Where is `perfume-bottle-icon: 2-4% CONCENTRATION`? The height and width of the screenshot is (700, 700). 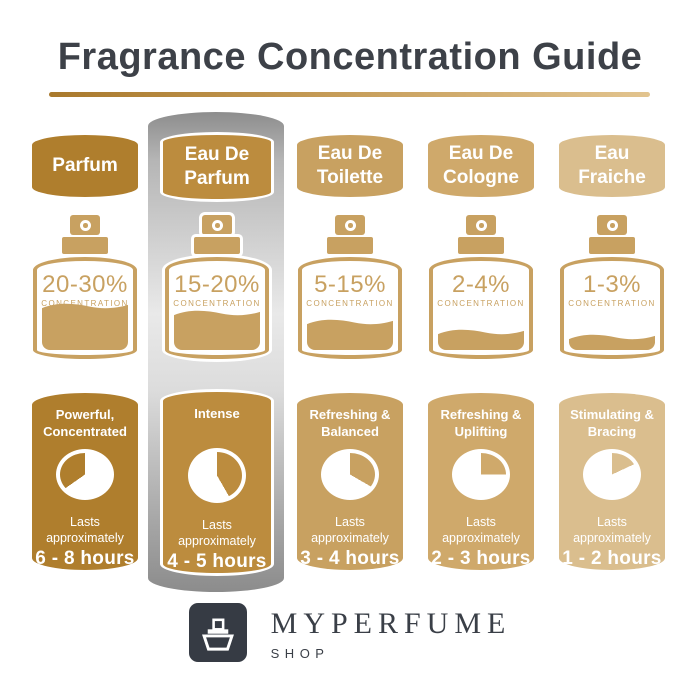 perfume-bottle-icon: 2-4% CONCENTRATION is located at coordinates (481, 287).